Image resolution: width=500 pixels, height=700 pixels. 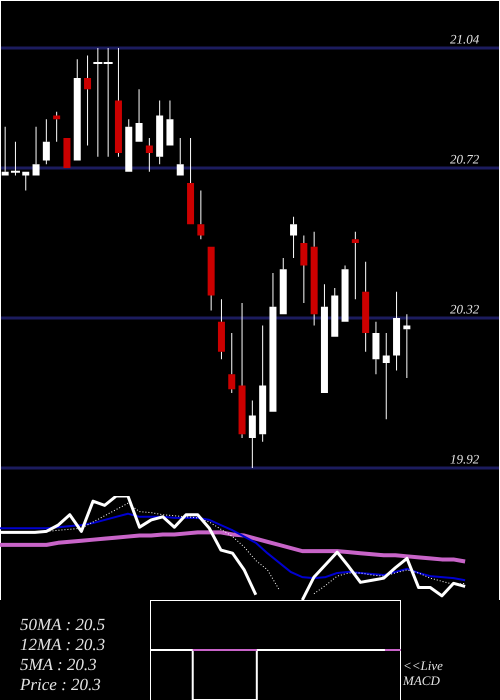 What do you see at coordinates (465, 38) in the screenshot?
I see `y-tick-label: 21.04` at bounding box center [465, 38].